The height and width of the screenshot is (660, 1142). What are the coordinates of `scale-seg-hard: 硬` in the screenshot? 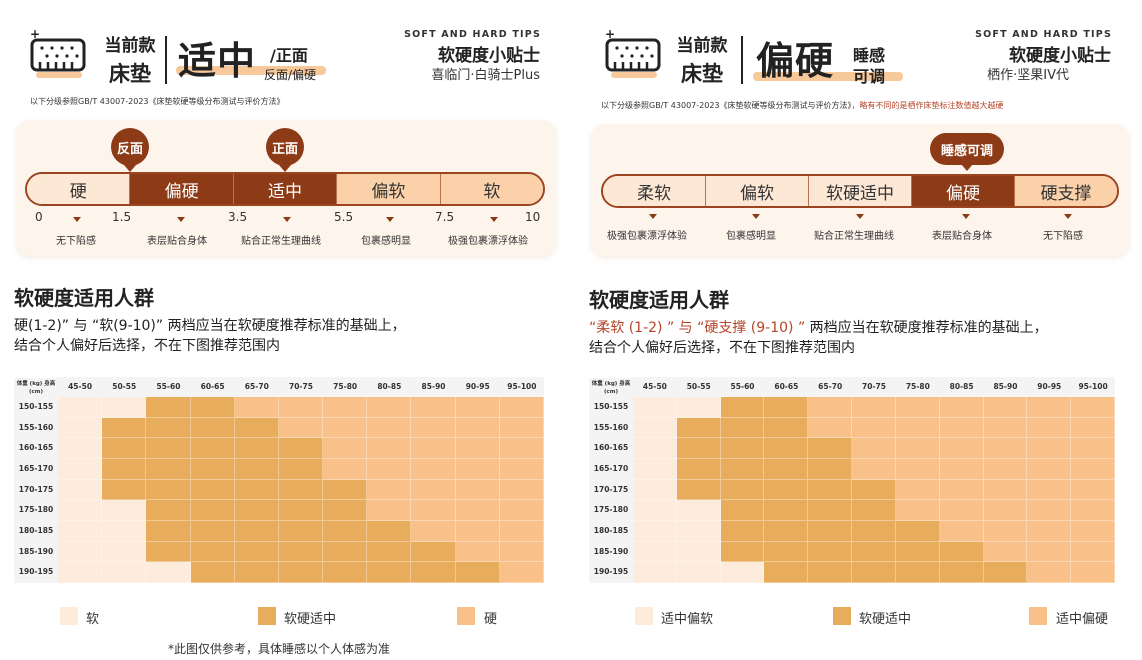 It's located at (79, 189).